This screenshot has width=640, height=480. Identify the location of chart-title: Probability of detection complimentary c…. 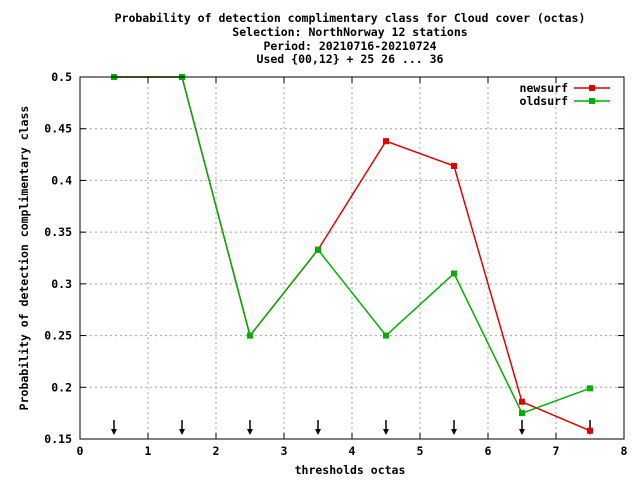
(350, 38).